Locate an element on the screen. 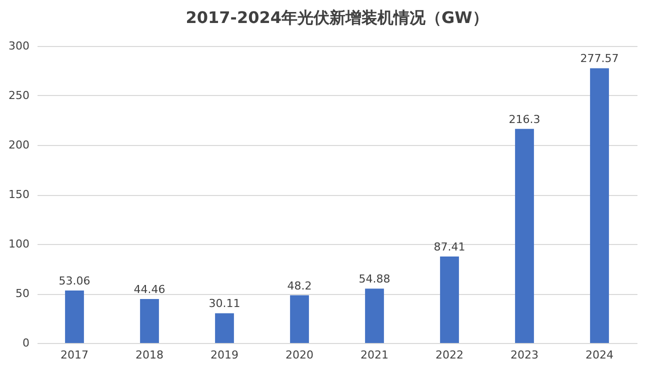 The image size is (651, 366). x-tick-label: 2018 is located at coordinates (150, 355).